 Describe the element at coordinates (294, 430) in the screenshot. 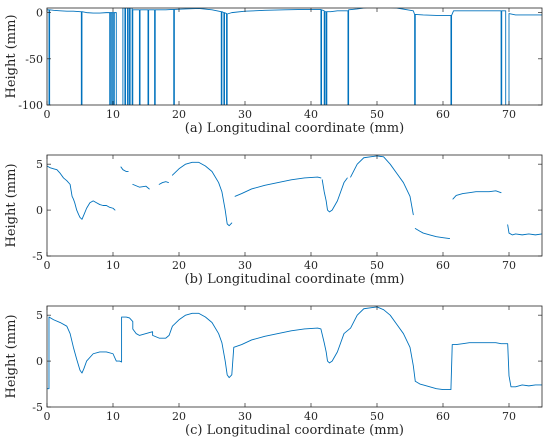

I see `x-axis-label: (c) Longitudinal coordinate (mm)` at that location.